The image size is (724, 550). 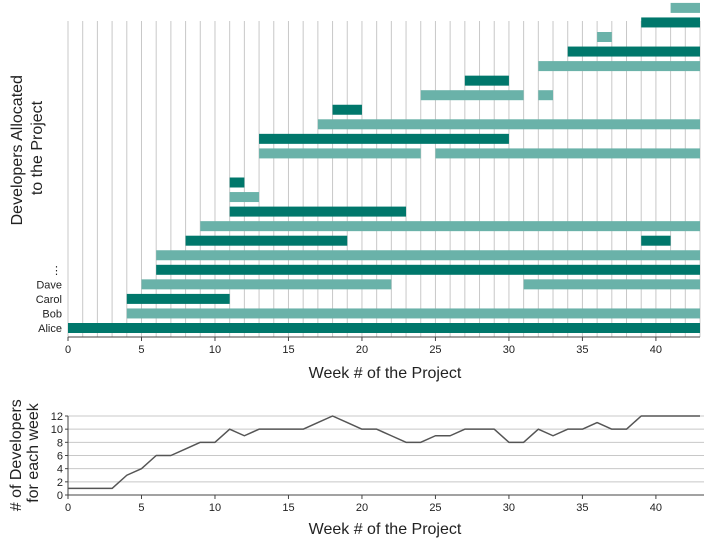 I want to click on line-chart-y-axis-label: # of Developers for each week, so click(x=25, y=453).